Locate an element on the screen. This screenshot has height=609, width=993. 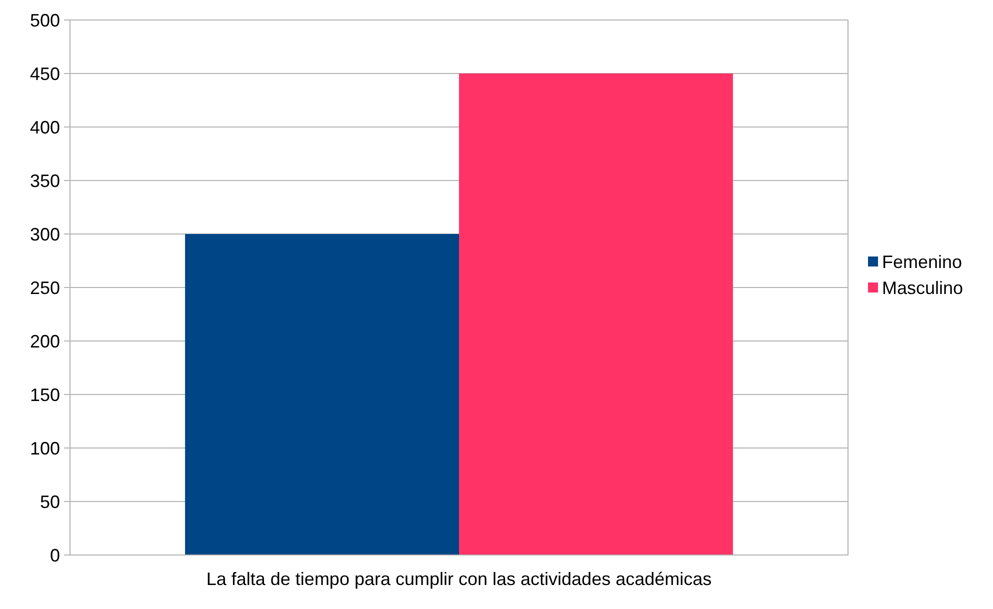
y-tick-label: 150 is located at coordinates (45, 394).